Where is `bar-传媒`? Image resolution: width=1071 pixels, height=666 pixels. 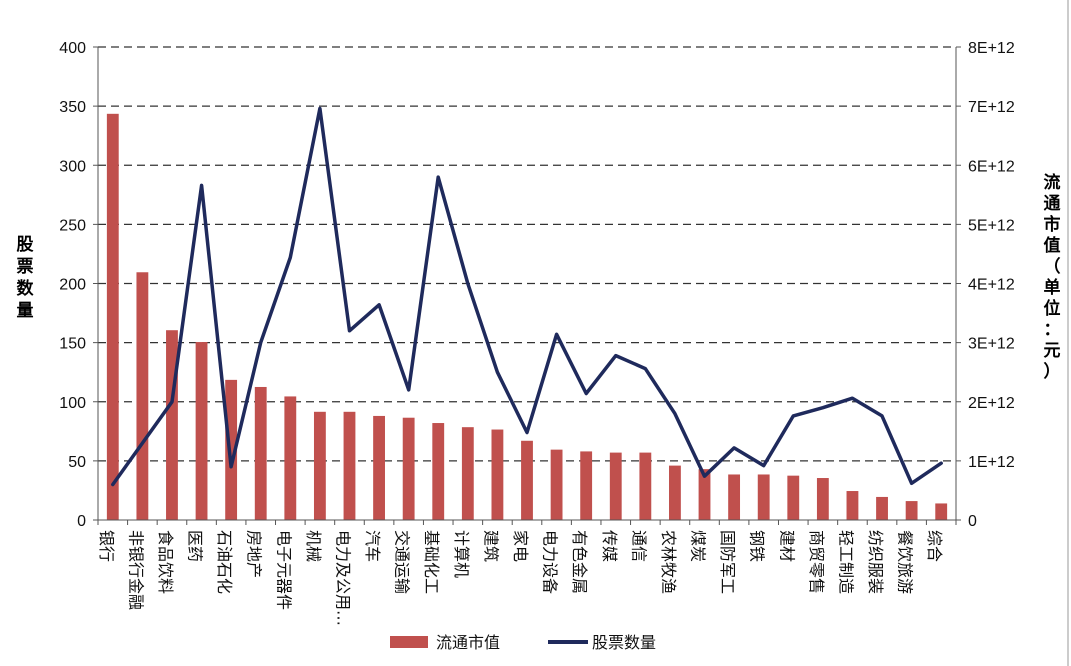
bar-传媒 is located at coordinates (615, 486).